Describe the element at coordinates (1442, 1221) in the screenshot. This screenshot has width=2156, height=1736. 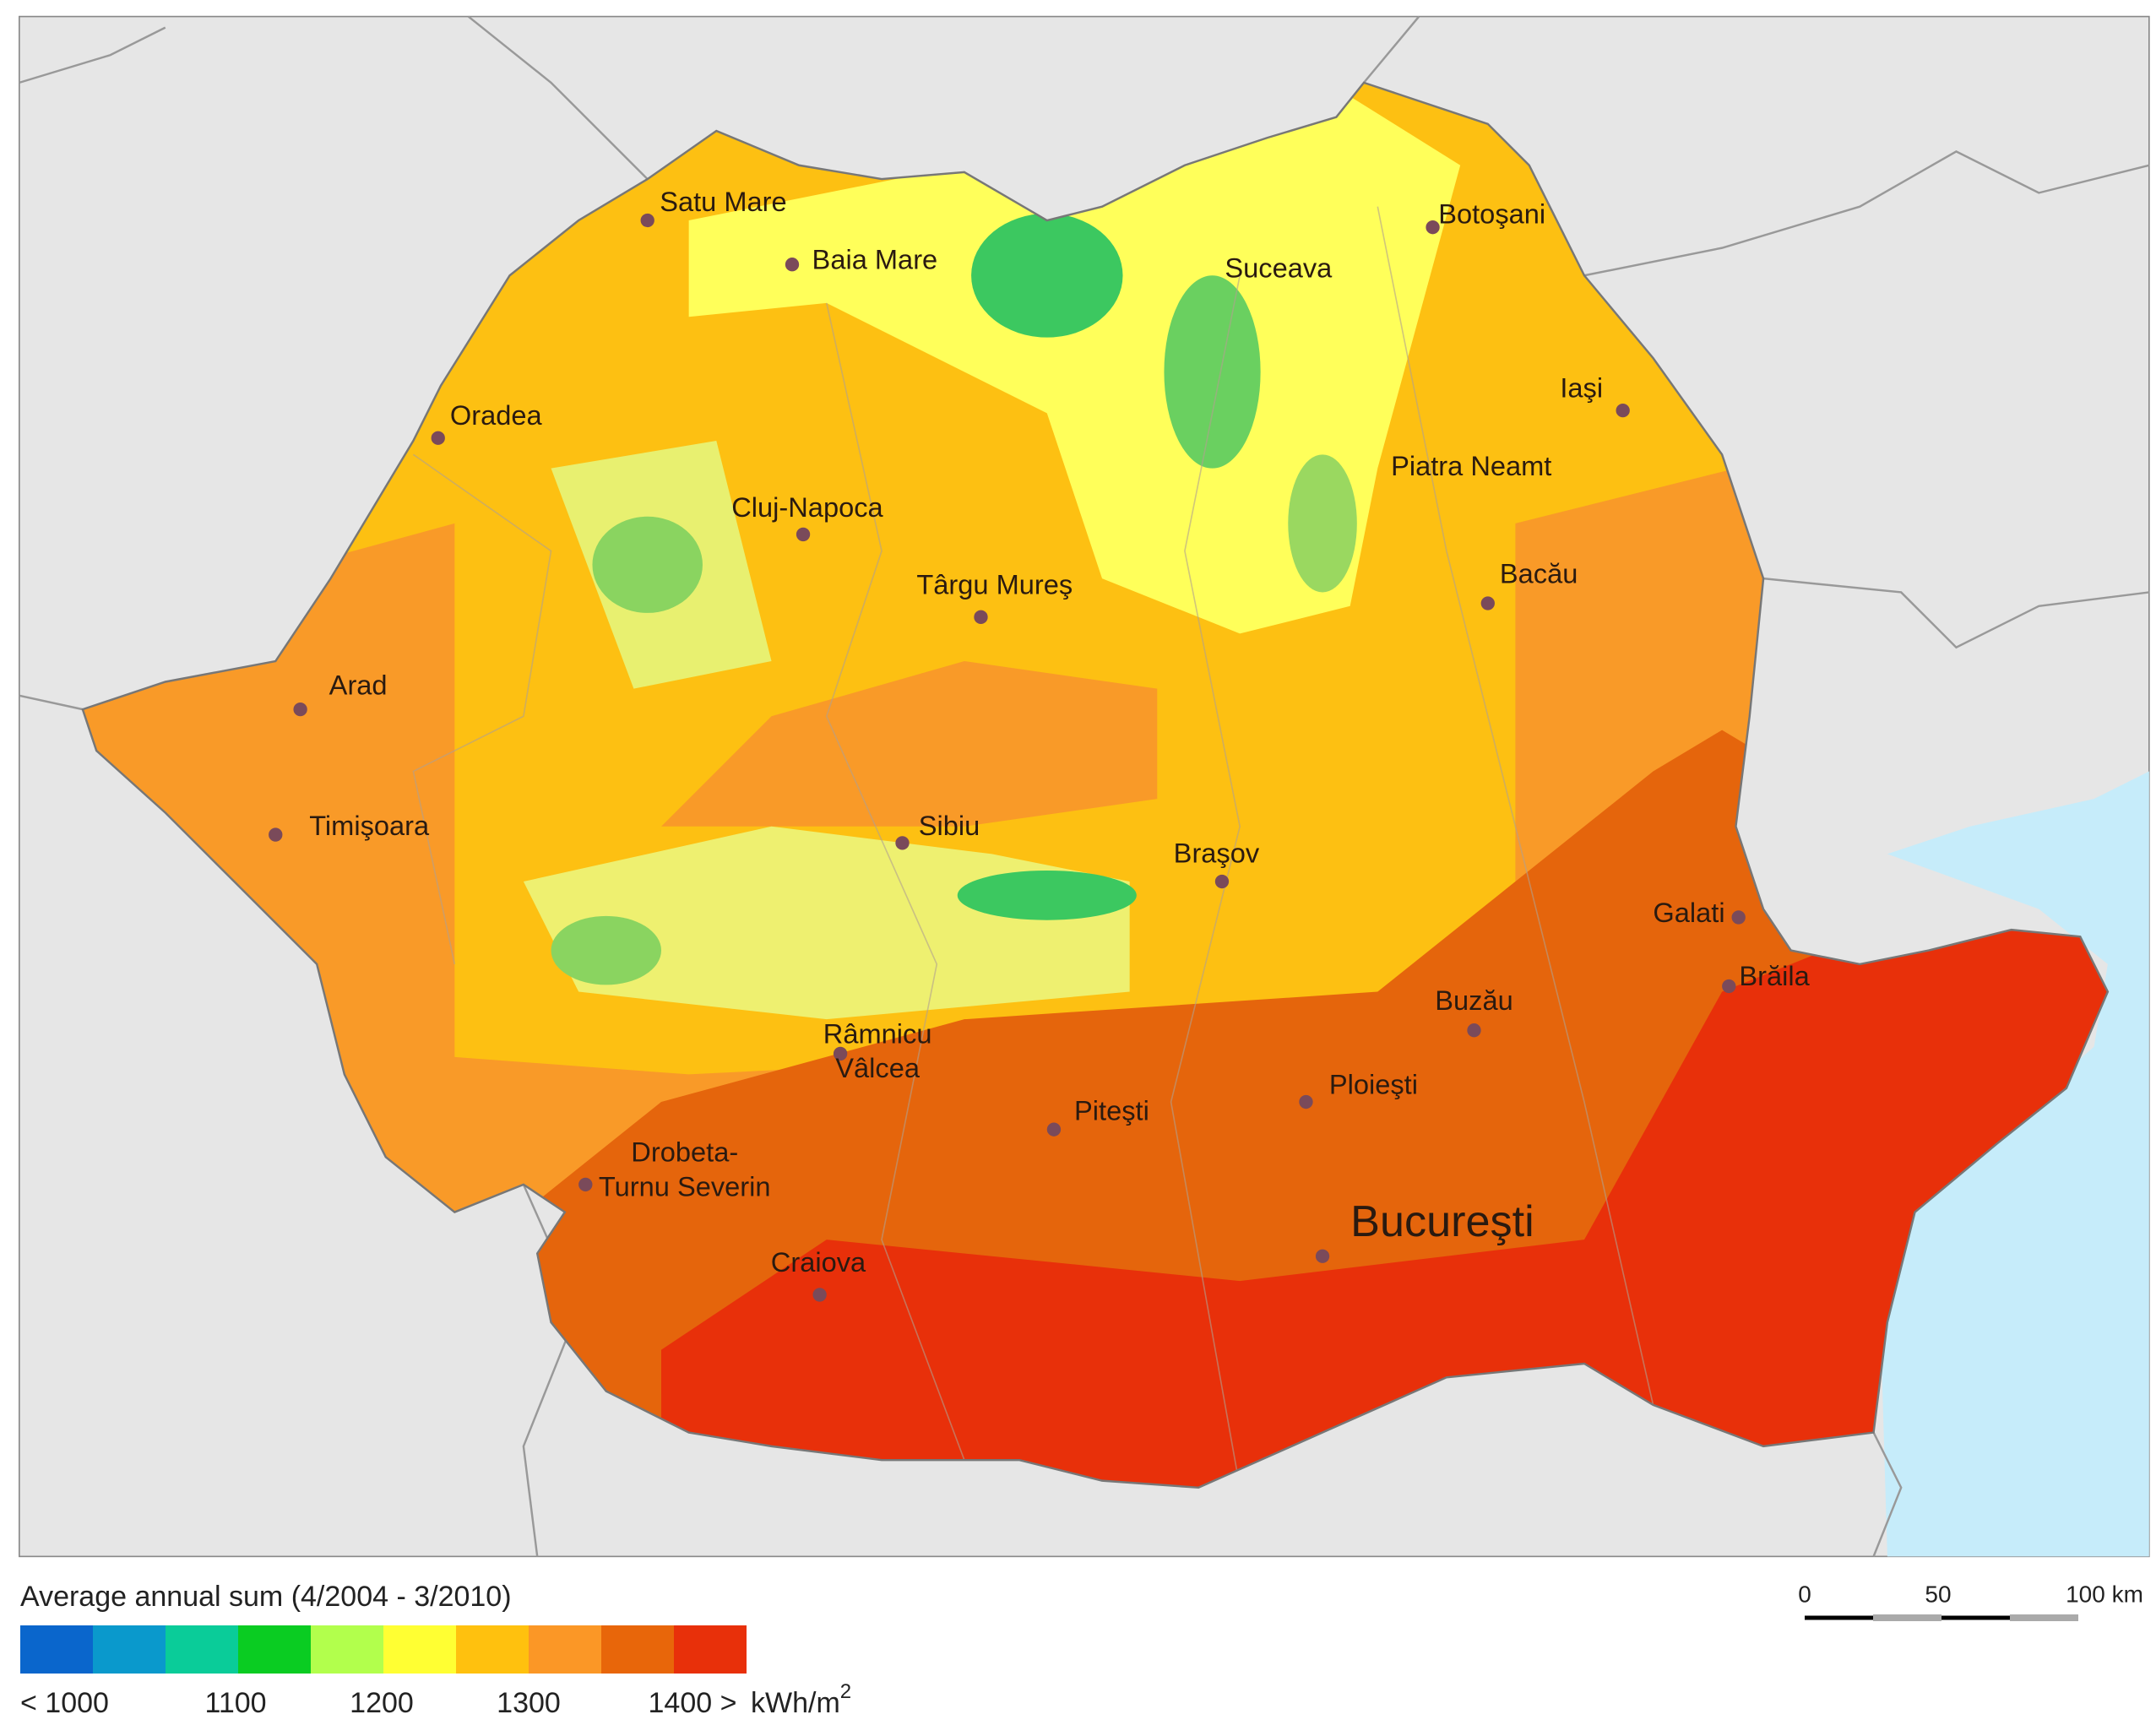
I see `city-name: Bucureşti` at that location.